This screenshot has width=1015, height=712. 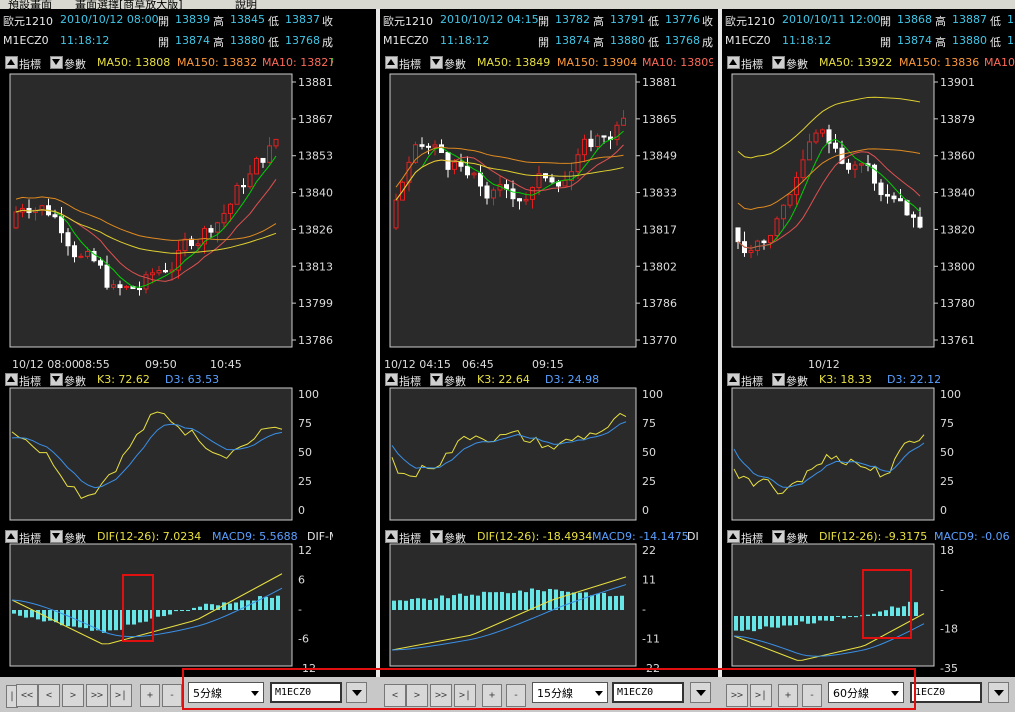 What do you see at coordinates (306, 692) in the screenshot?
I see `symbol-input-1: M1ECZ0` at bounding box center [306, 692].